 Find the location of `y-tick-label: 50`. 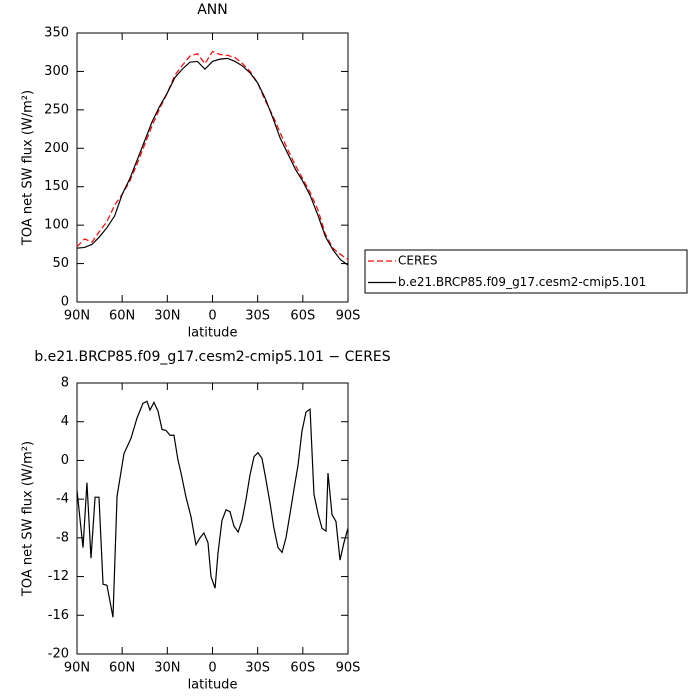

y-tick-label: 50 is located at coordinates (60, 263).